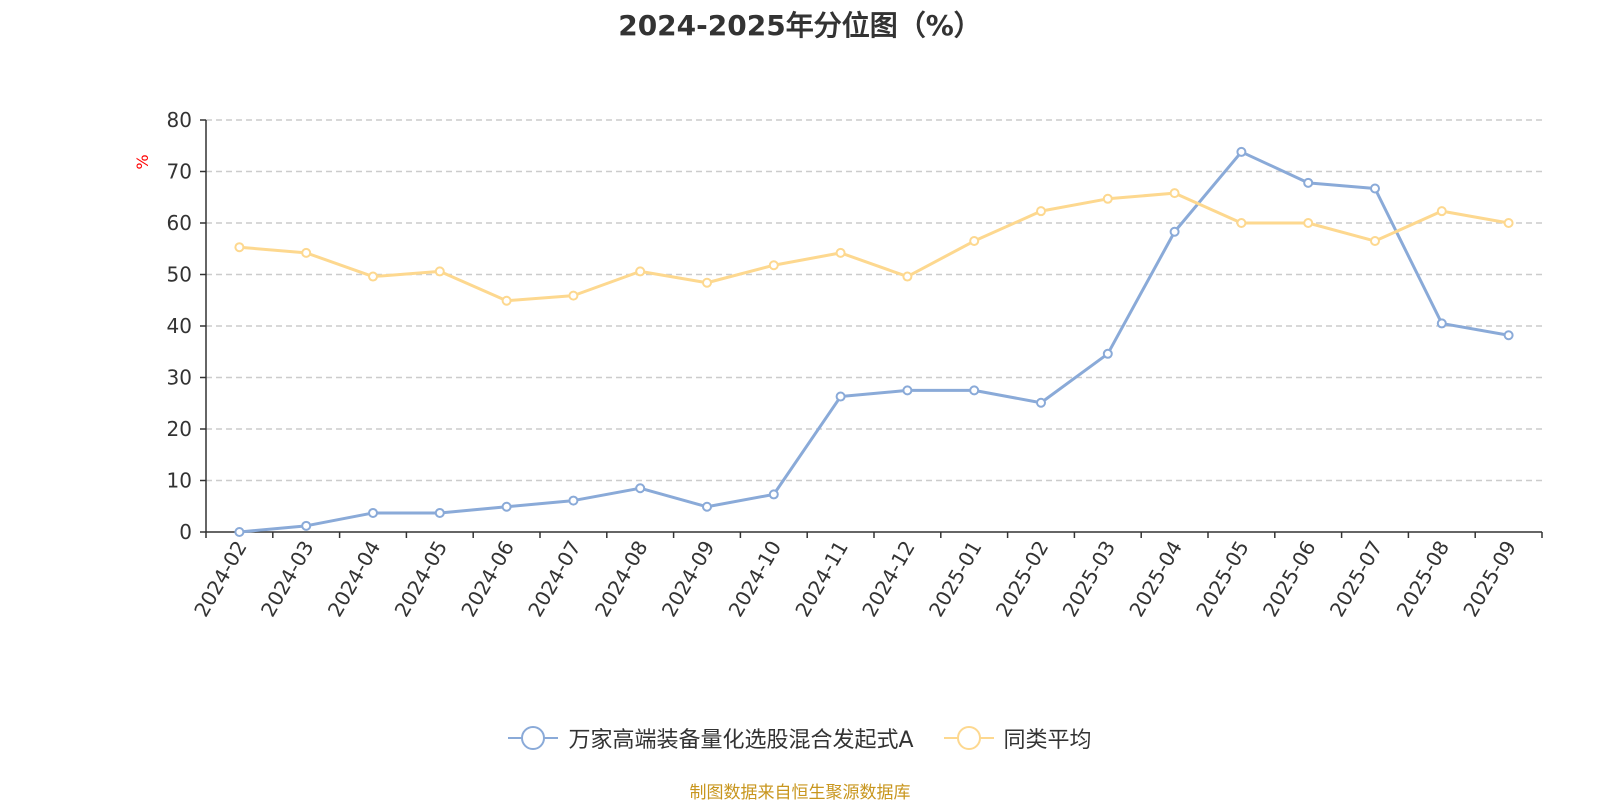 The image size is (1600, 803). I want to click on x-tick-label: 2024-06, so click(487, 579).